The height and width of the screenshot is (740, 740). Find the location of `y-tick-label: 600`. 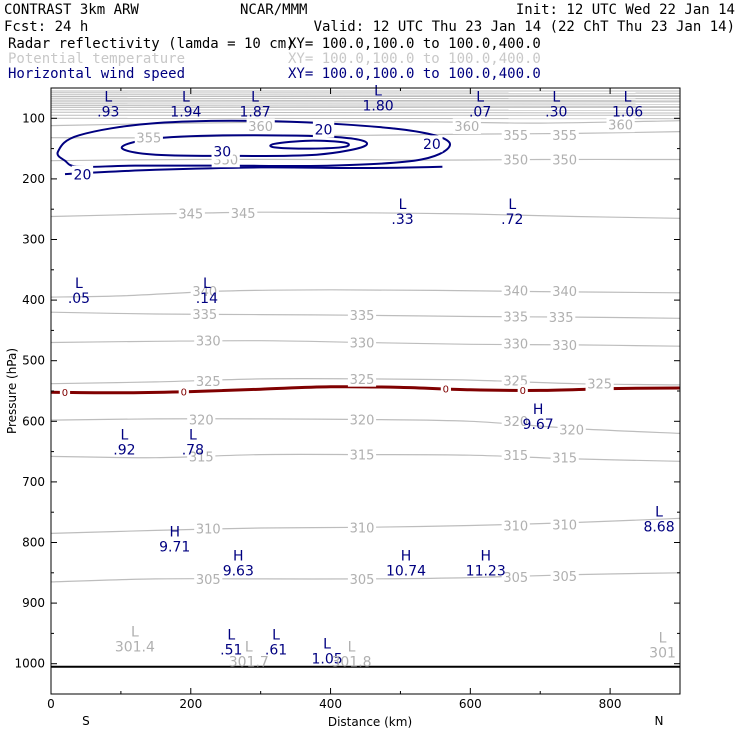

y-tick-label: 600 is located at coordinates (33, 421).